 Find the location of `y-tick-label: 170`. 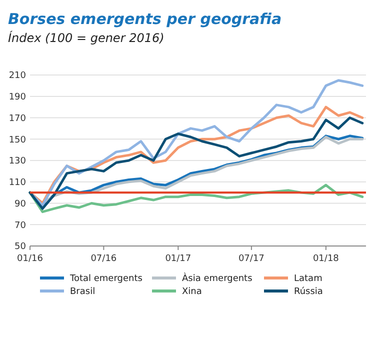

y-tick-label: 170 is located at coordinates (17, 119).